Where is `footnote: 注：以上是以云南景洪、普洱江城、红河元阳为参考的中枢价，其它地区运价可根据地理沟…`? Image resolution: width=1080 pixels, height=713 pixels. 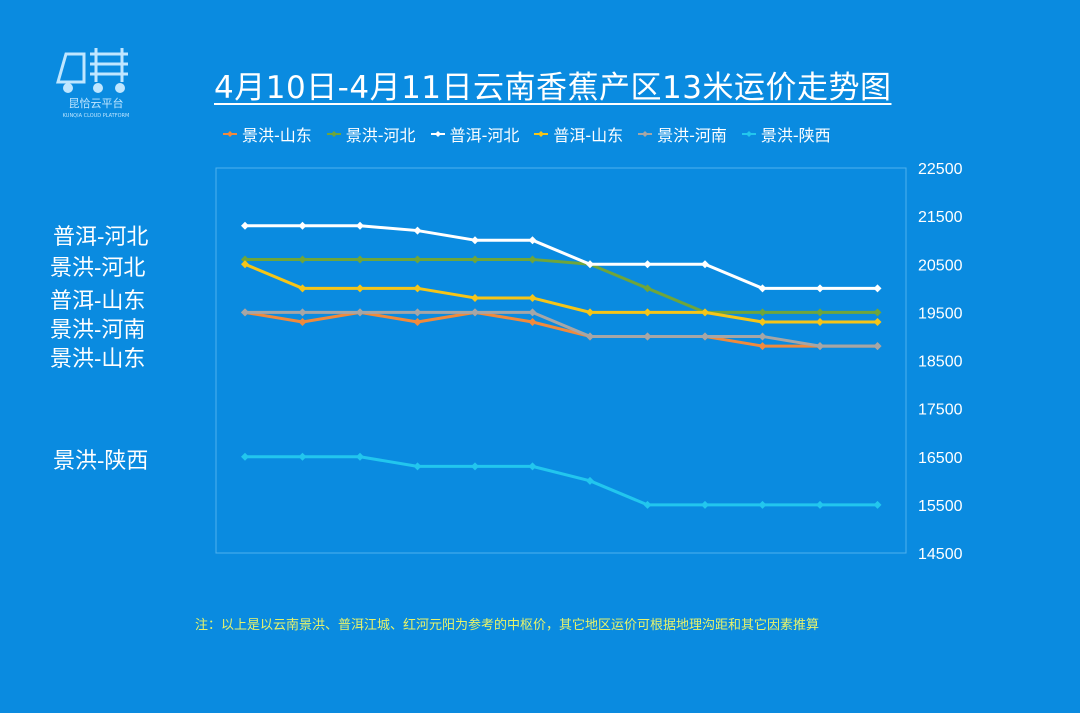
footnote: 注：以上是以云南景洪、普洱江城、红河元阳为参考的中枢价，其它地区运价可根据地理沟… is located at coordinates (507, 625).